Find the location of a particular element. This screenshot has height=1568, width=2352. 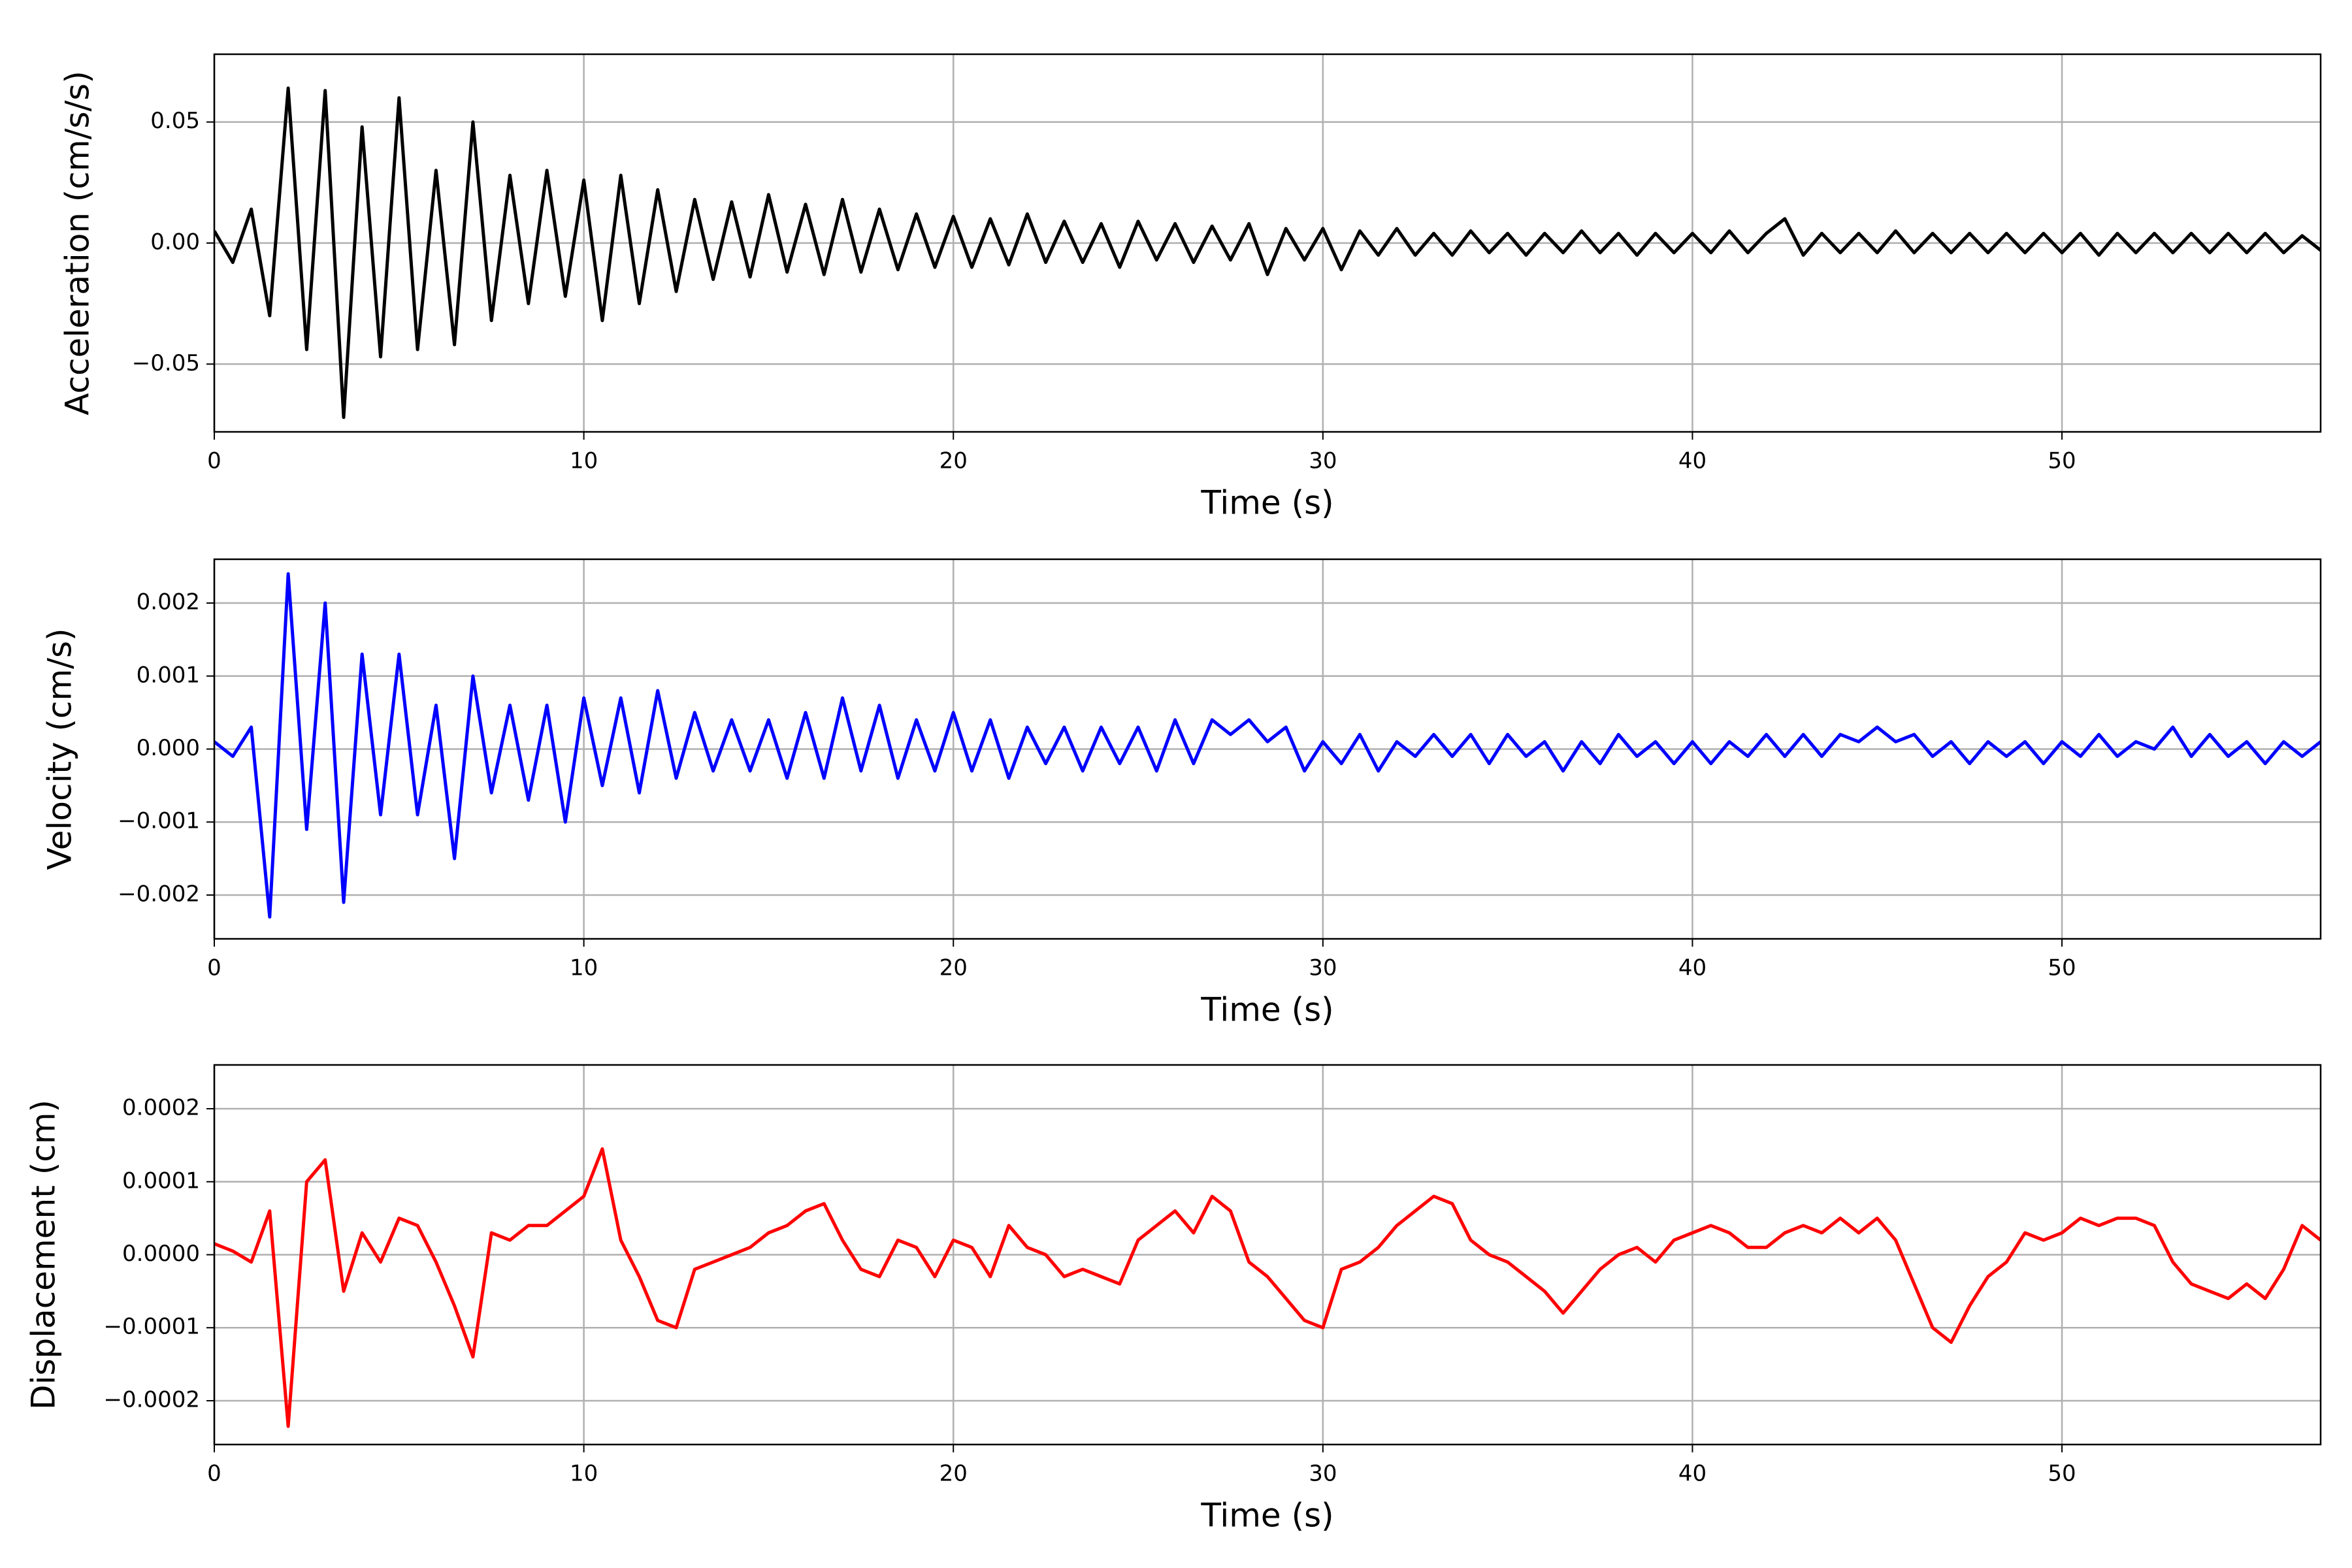

y-tick-label: 0.00 is located at coordinates (175, 242).